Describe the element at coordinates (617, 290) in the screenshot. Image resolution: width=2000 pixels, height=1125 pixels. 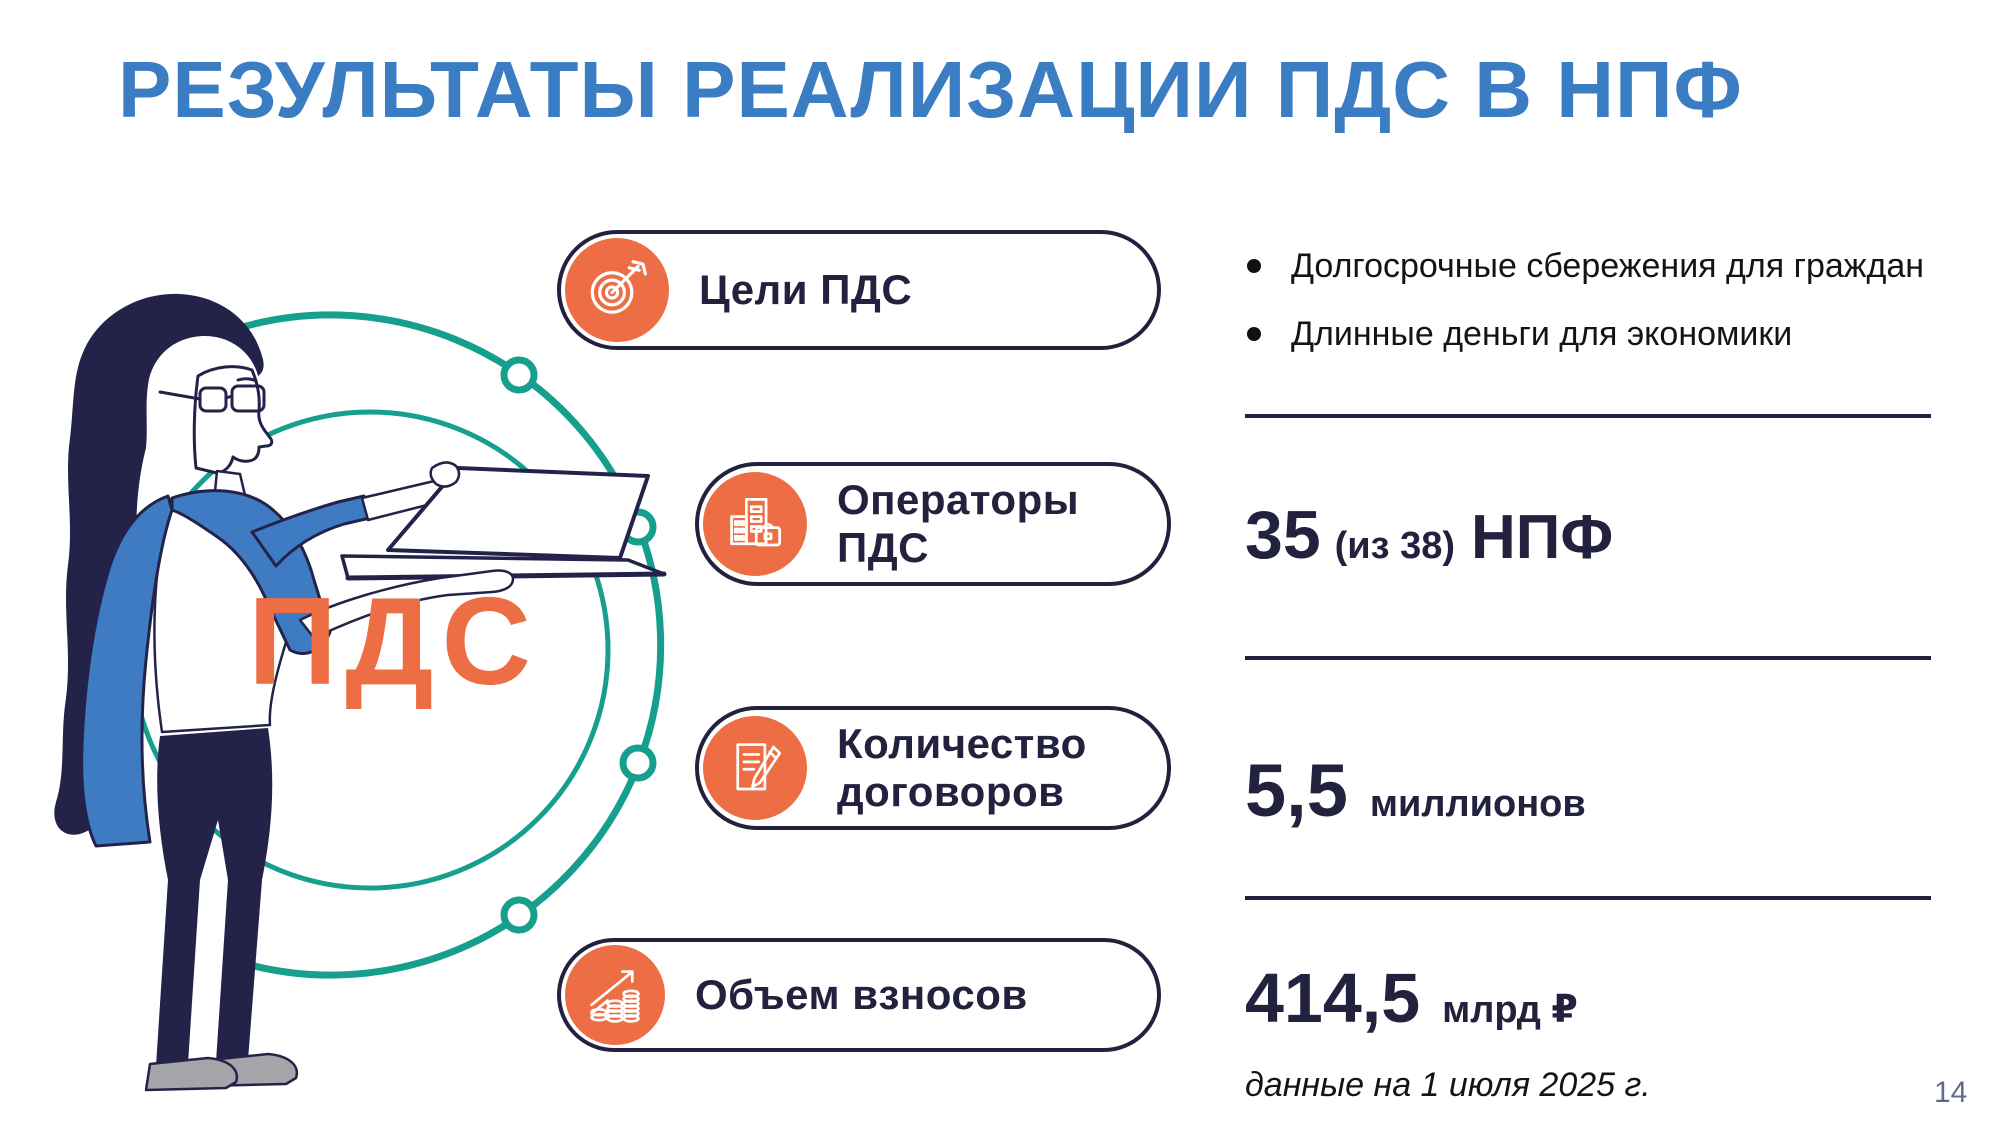
I see `target-icon` at that location.